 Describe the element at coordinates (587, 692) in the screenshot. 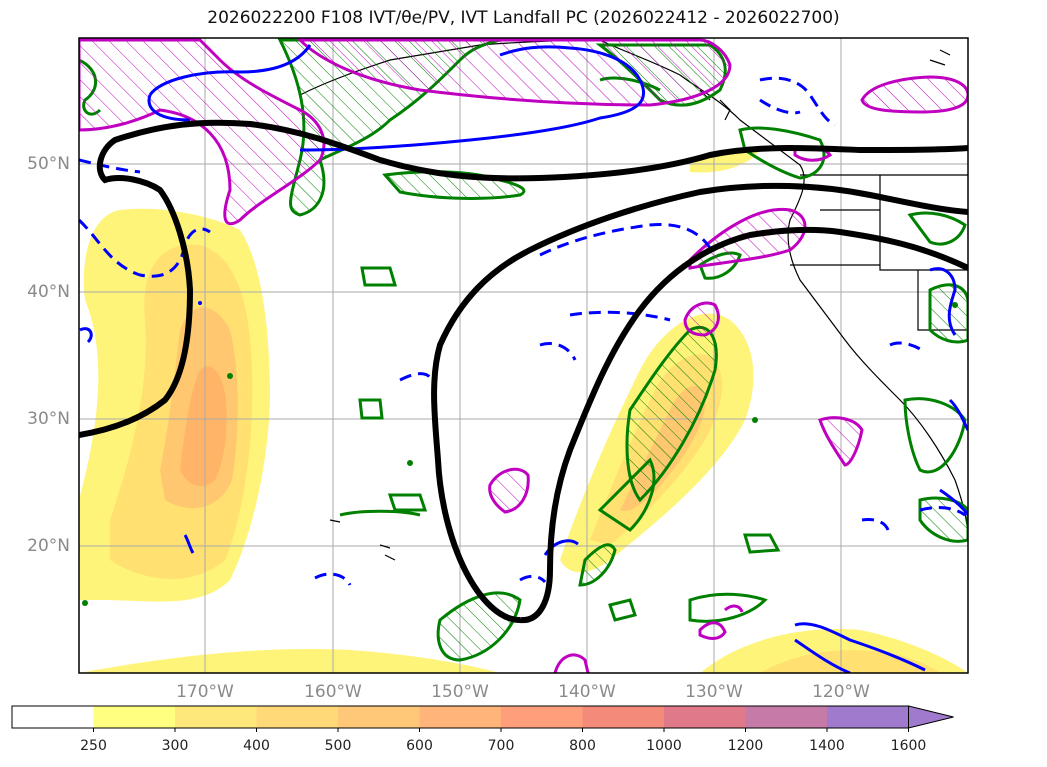

I see `lon-label-140w: 140°W` at that location.